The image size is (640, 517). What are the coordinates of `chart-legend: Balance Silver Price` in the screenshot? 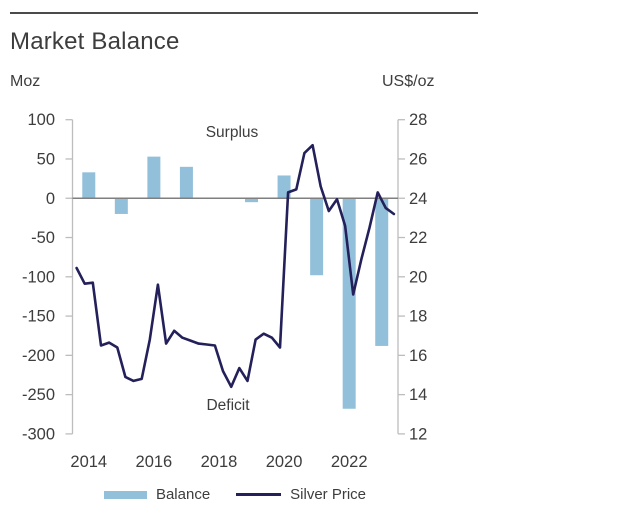 It's located at (235, 494).